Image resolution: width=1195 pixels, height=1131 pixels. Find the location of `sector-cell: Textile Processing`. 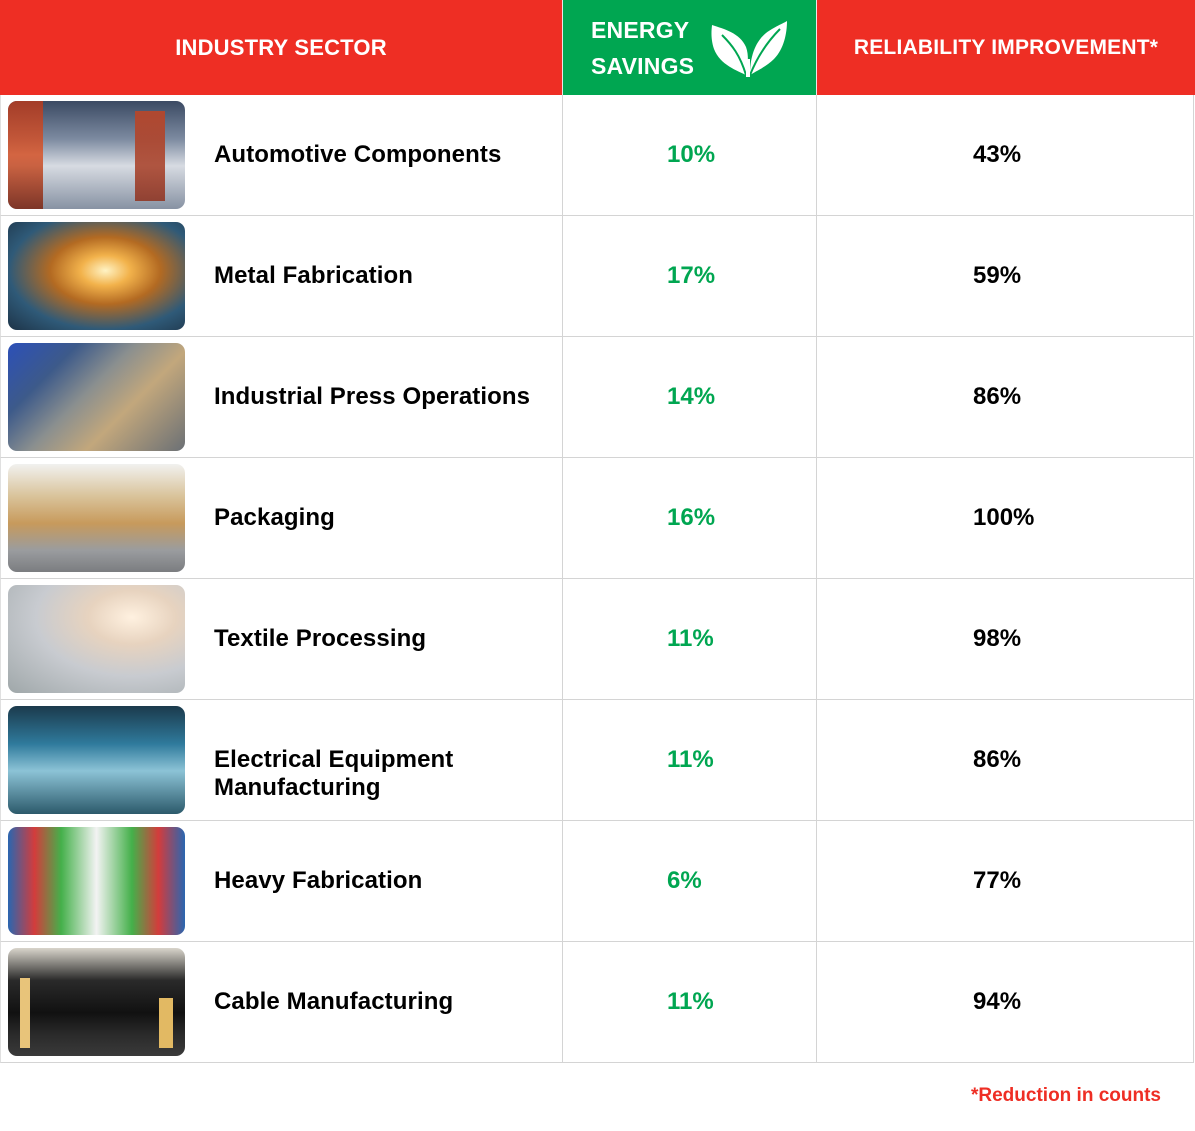

sector-cell: Textile Processing is located at coordinates (282, 639).